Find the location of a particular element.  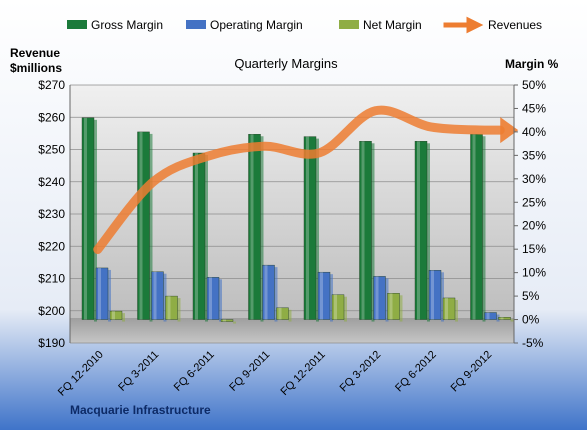

legend-label-operating-margin: Operating Margin is located at coordinates (256, 25).